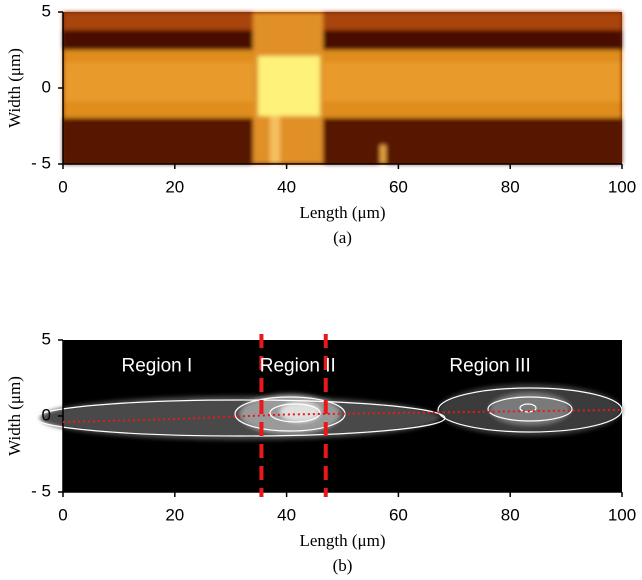 This screenshot has height=580, width=642. I want to click on region-label: Region I, so click(157, 366).